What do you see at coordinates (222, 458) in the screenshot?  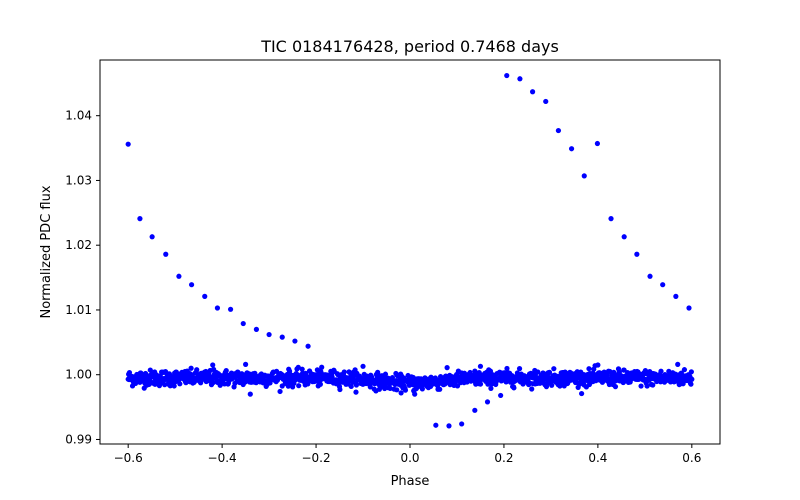 I see `x-tick-label: −0.4` at bounding box center [222, 458].